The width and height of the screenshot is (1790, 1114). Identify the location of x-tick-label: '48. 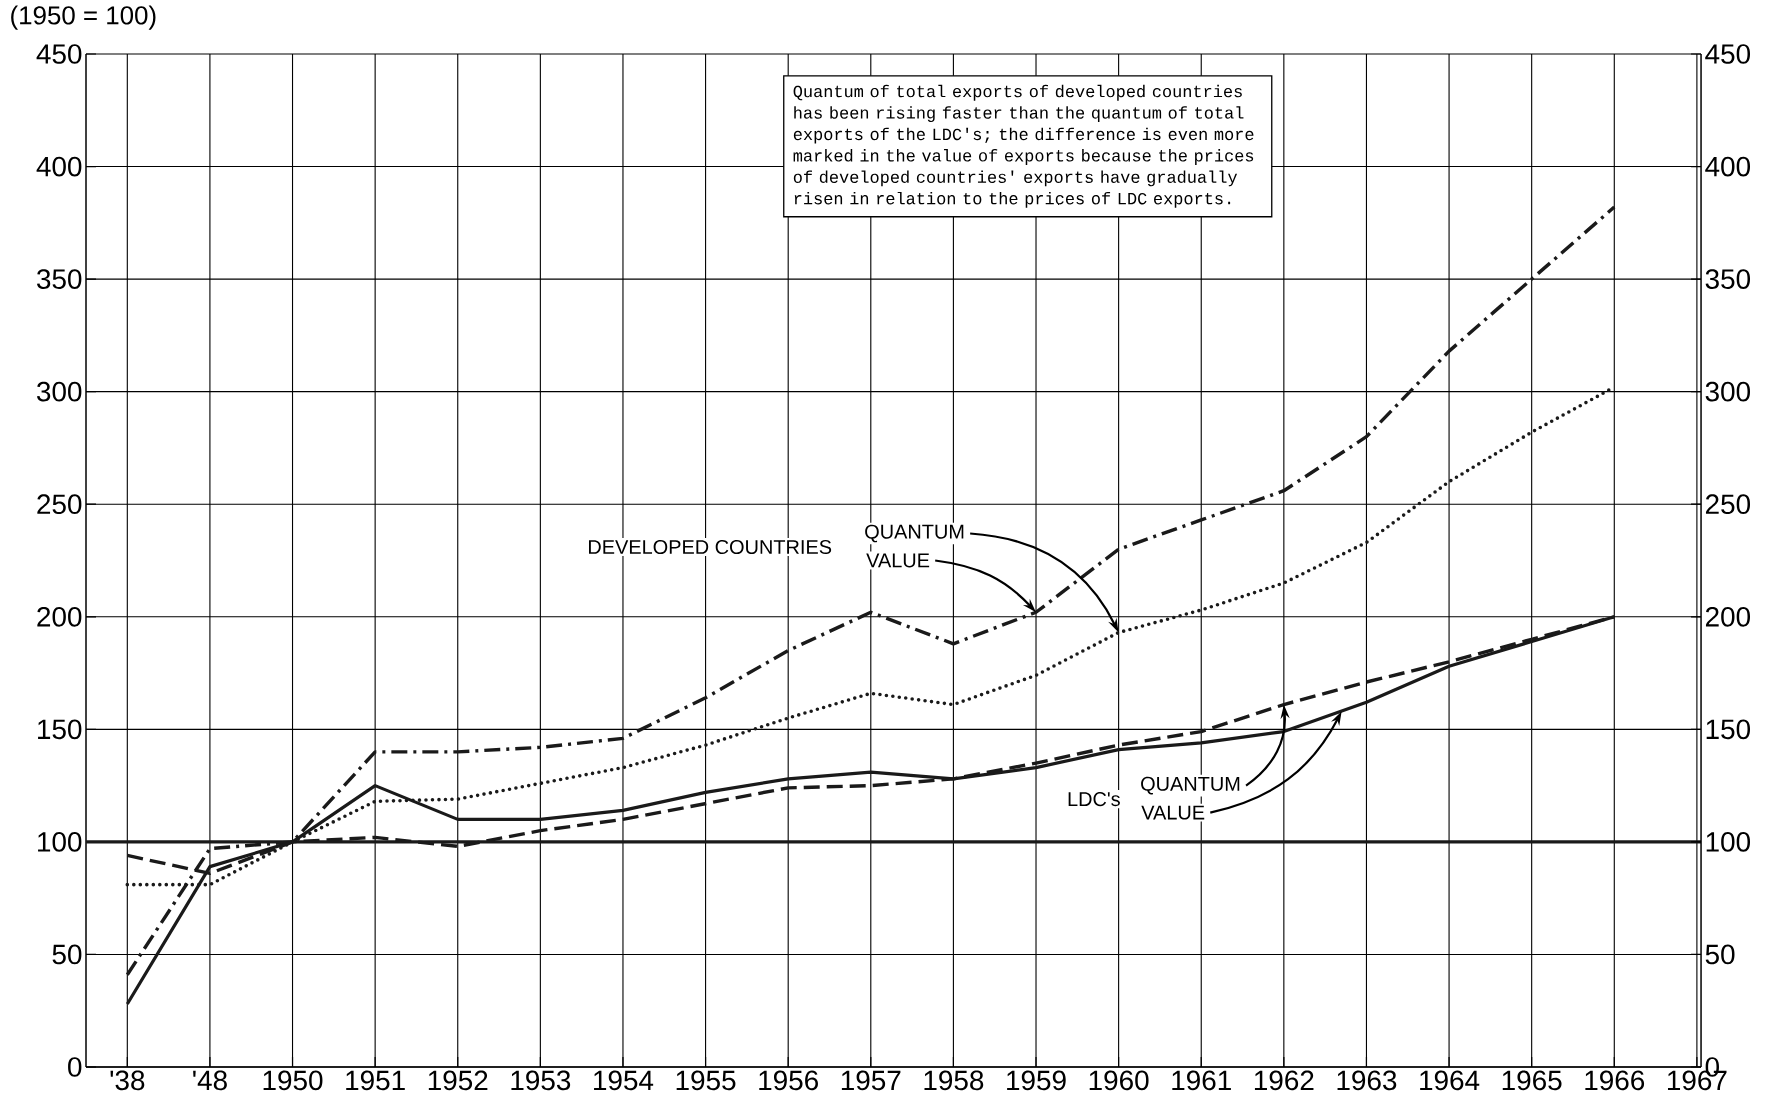
(210, 1080).